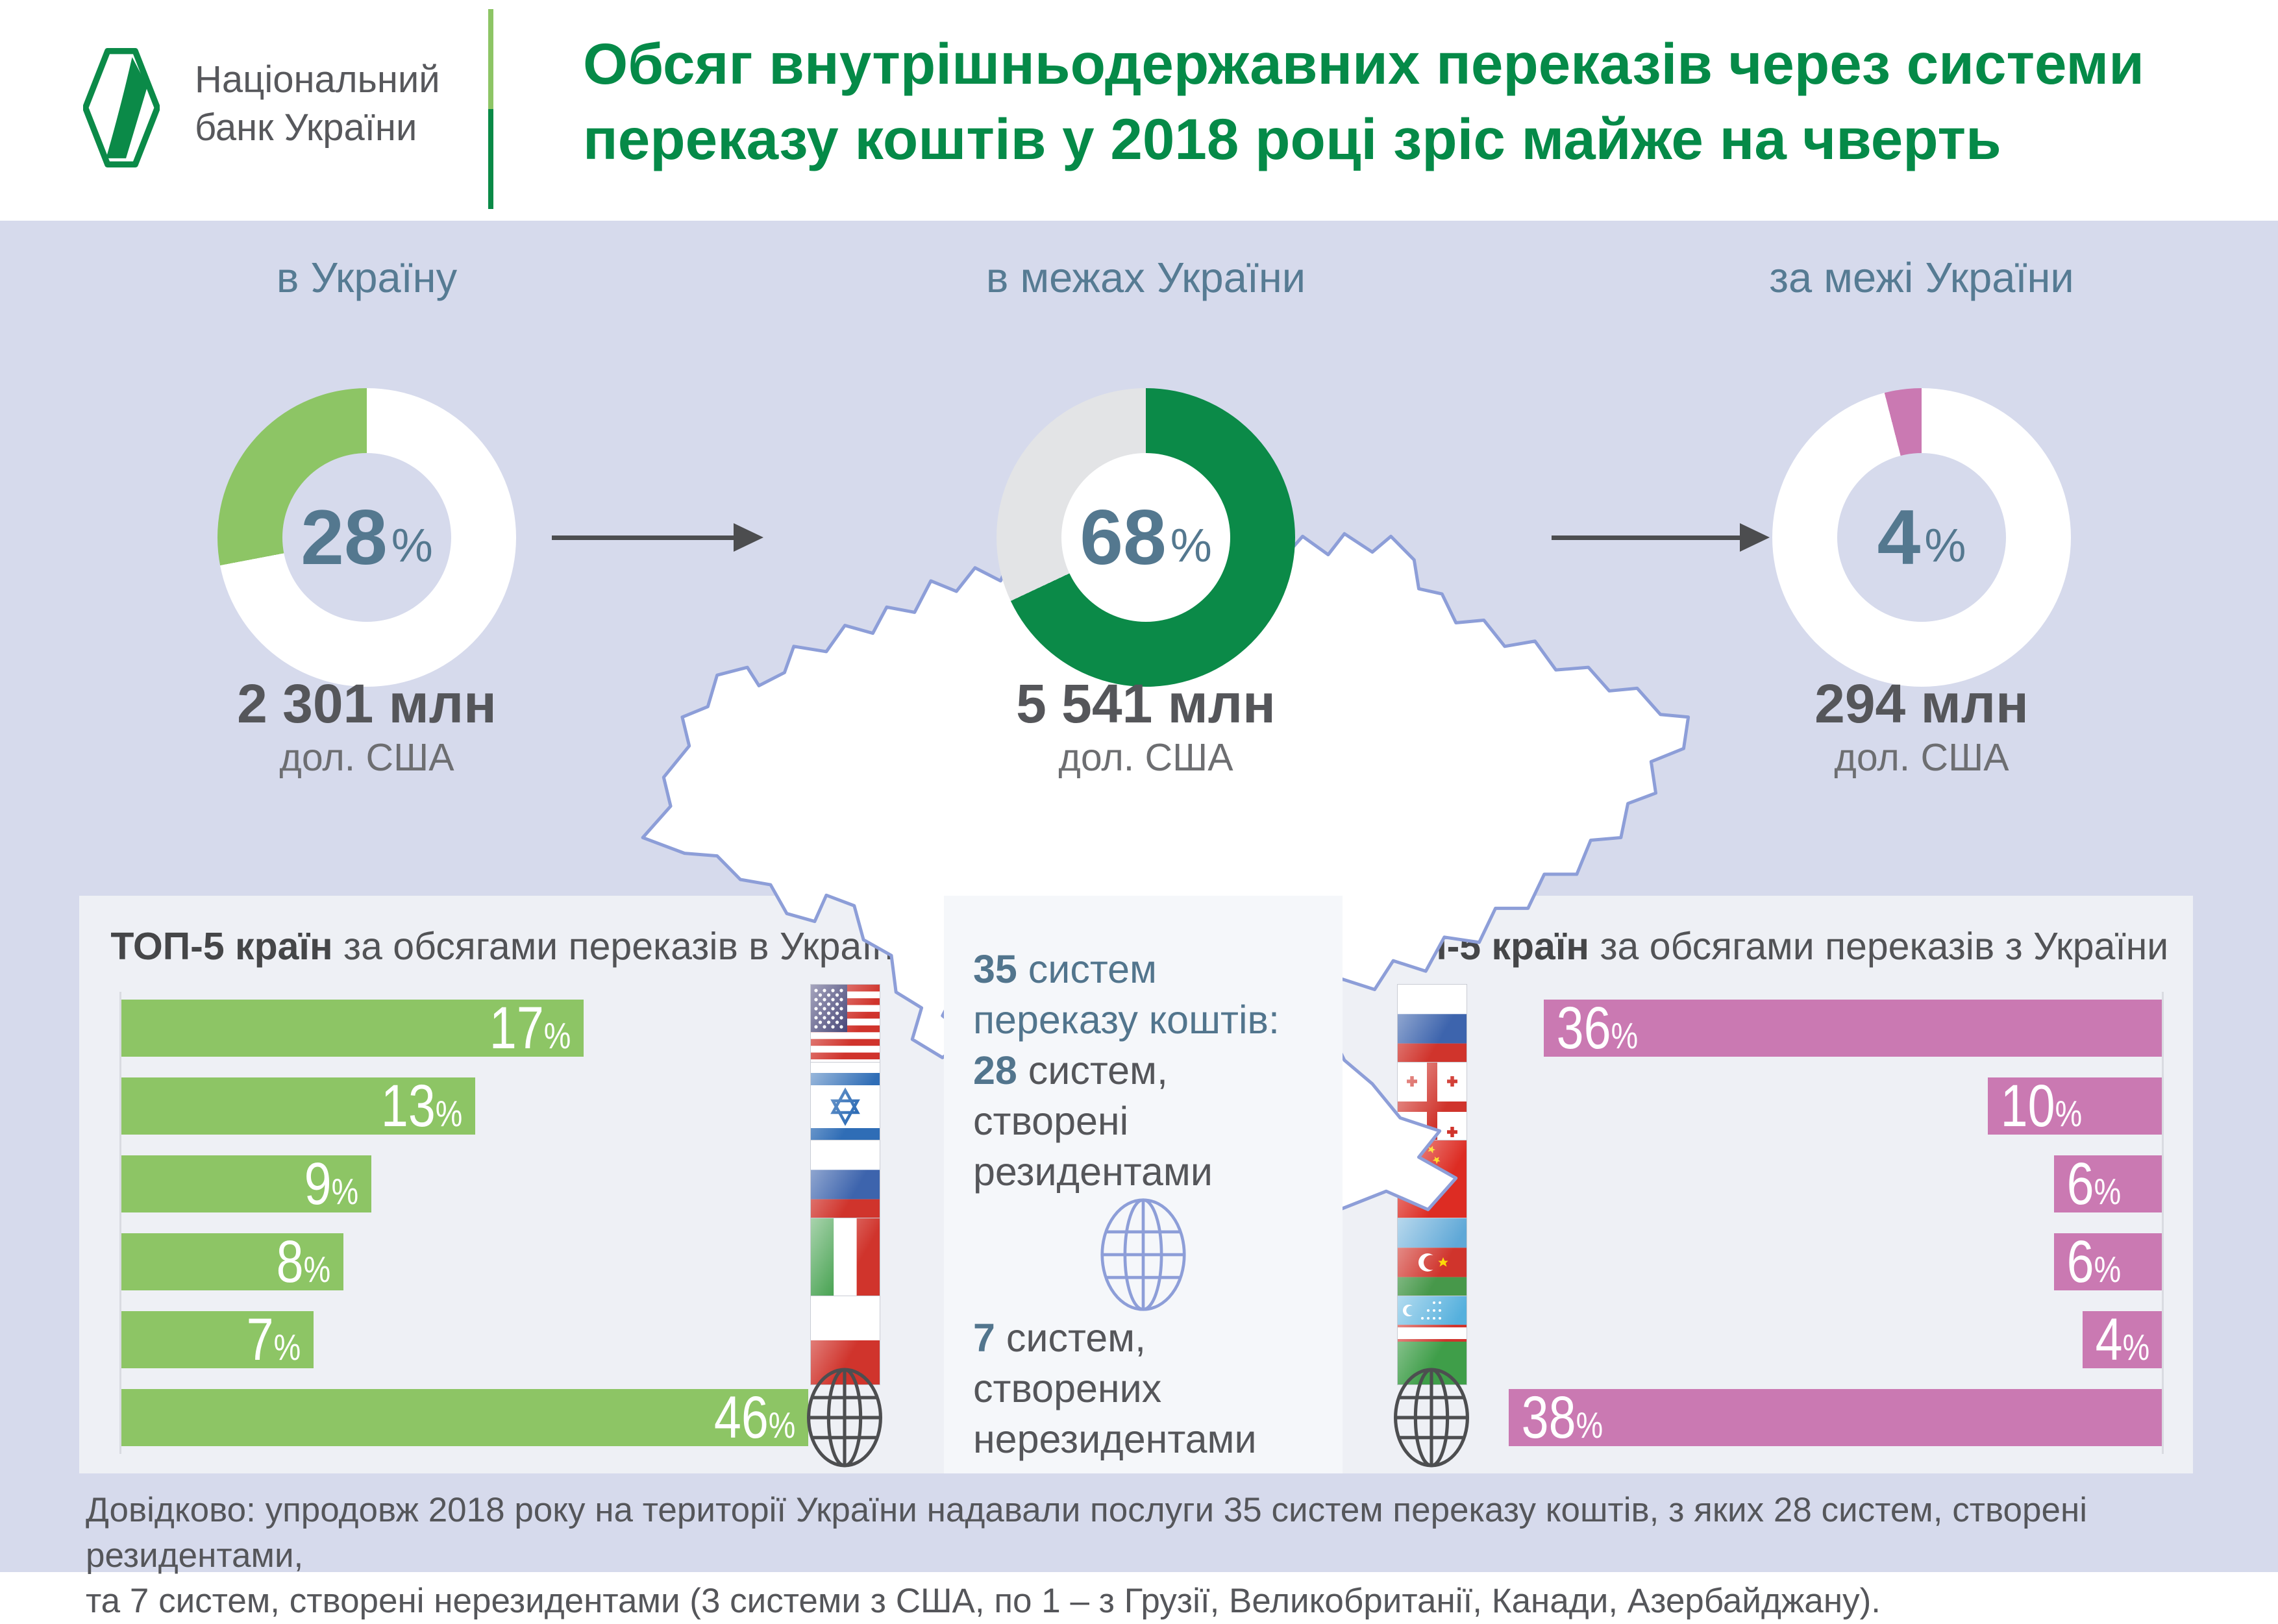 This screenshot has height=1624, width=2278. What do you see at coordinates (512, 1340) in the screenshot?
I see `bar-row-poland: 7%` at bounding box center [512, 1340].